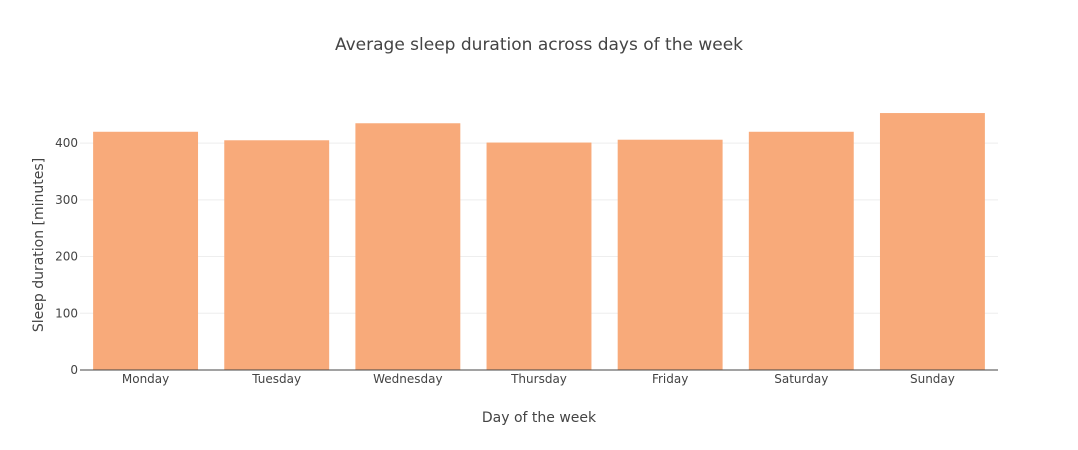  What do you see at coordinates (932, 379) in the screenshot?
I see `x-tick-label: Sunday` at bounding box center [932, 379].